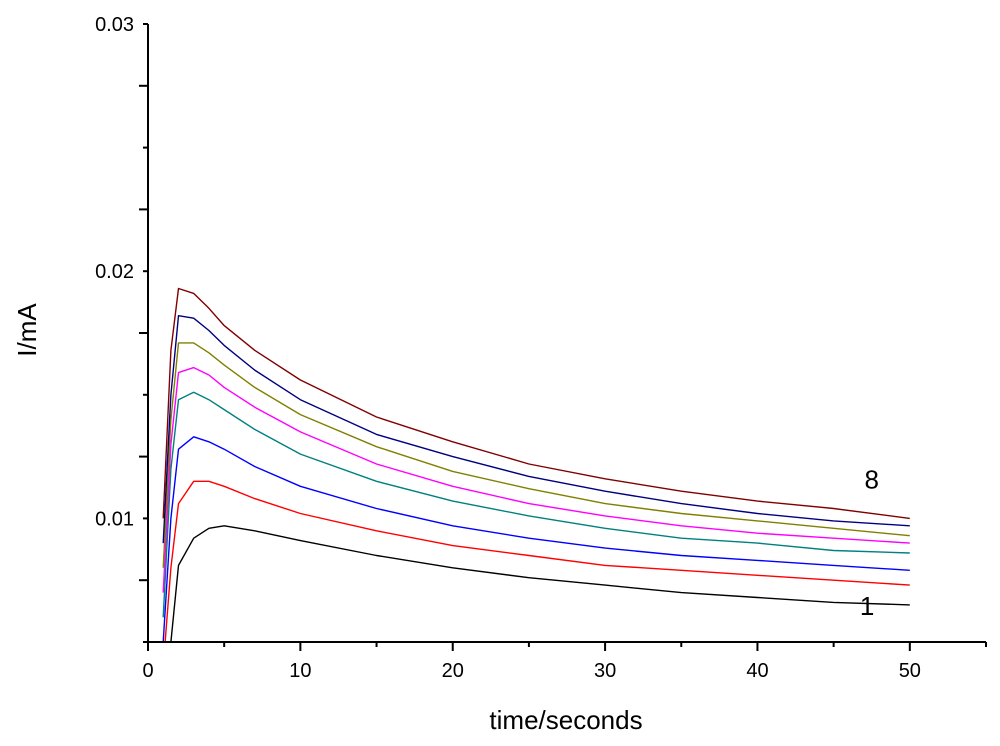 Image resolution: width=1000 pixels, height=746 pixels. What do you see at coordinates (564, 662) in the screenshot?
I see `x-ticks: 0 10 20 30 40 50` at bounding box center [564, 662].